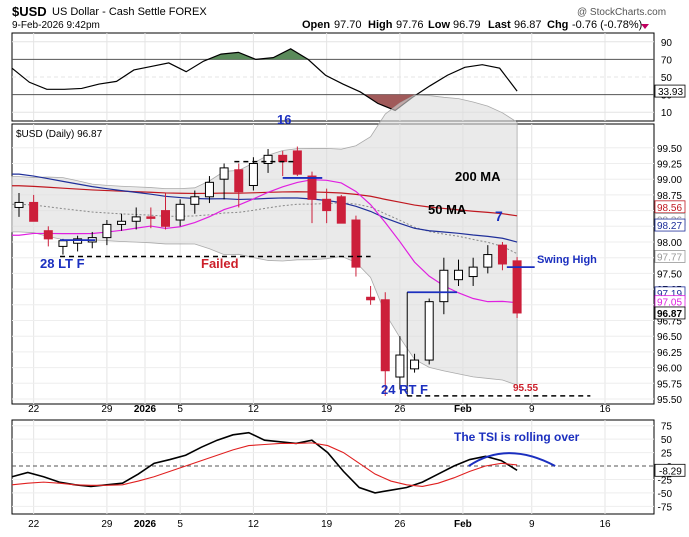 The width and height of the screenshot is (689, 537). Describe the element at coordinates (447, 209) in the screenshot. I see `annotation-50-ma: 50 MA` at that location.